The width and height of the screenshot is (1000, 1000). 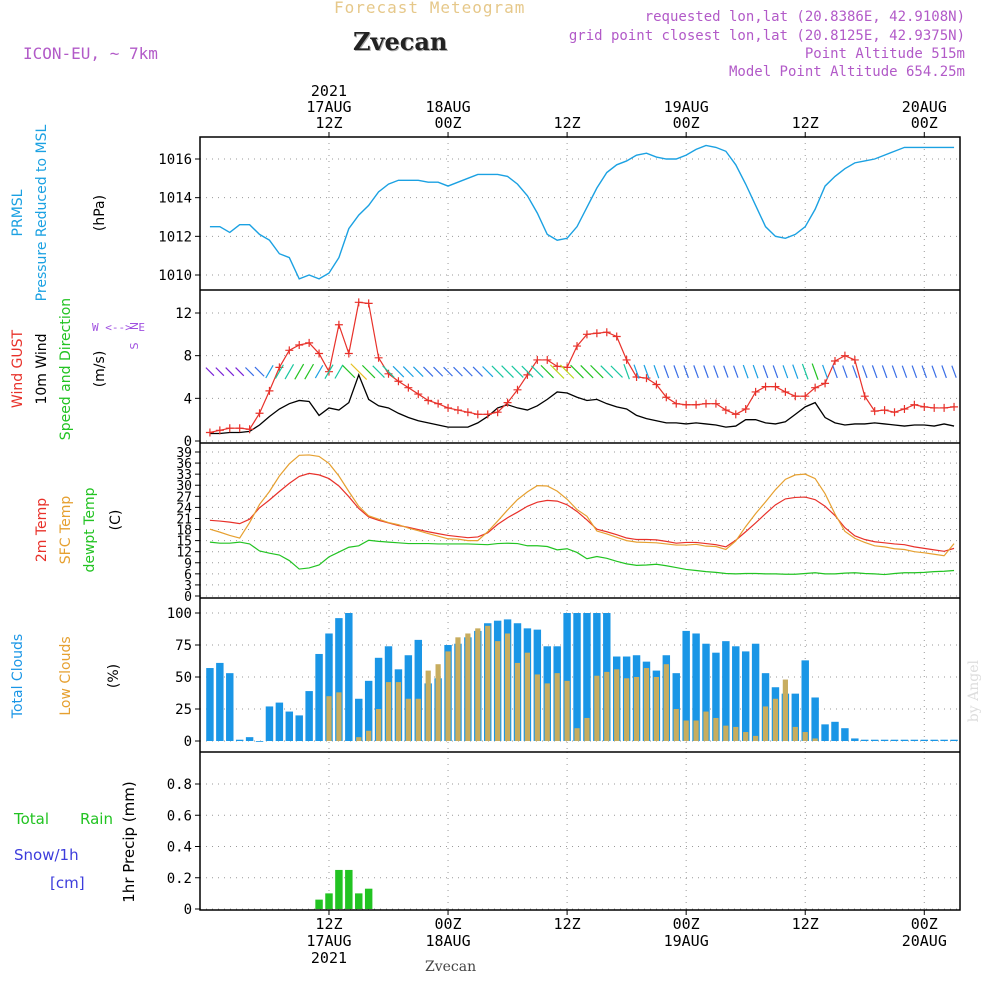 I want to click on compass-we: W <--> E, so click(x=118, y=327).